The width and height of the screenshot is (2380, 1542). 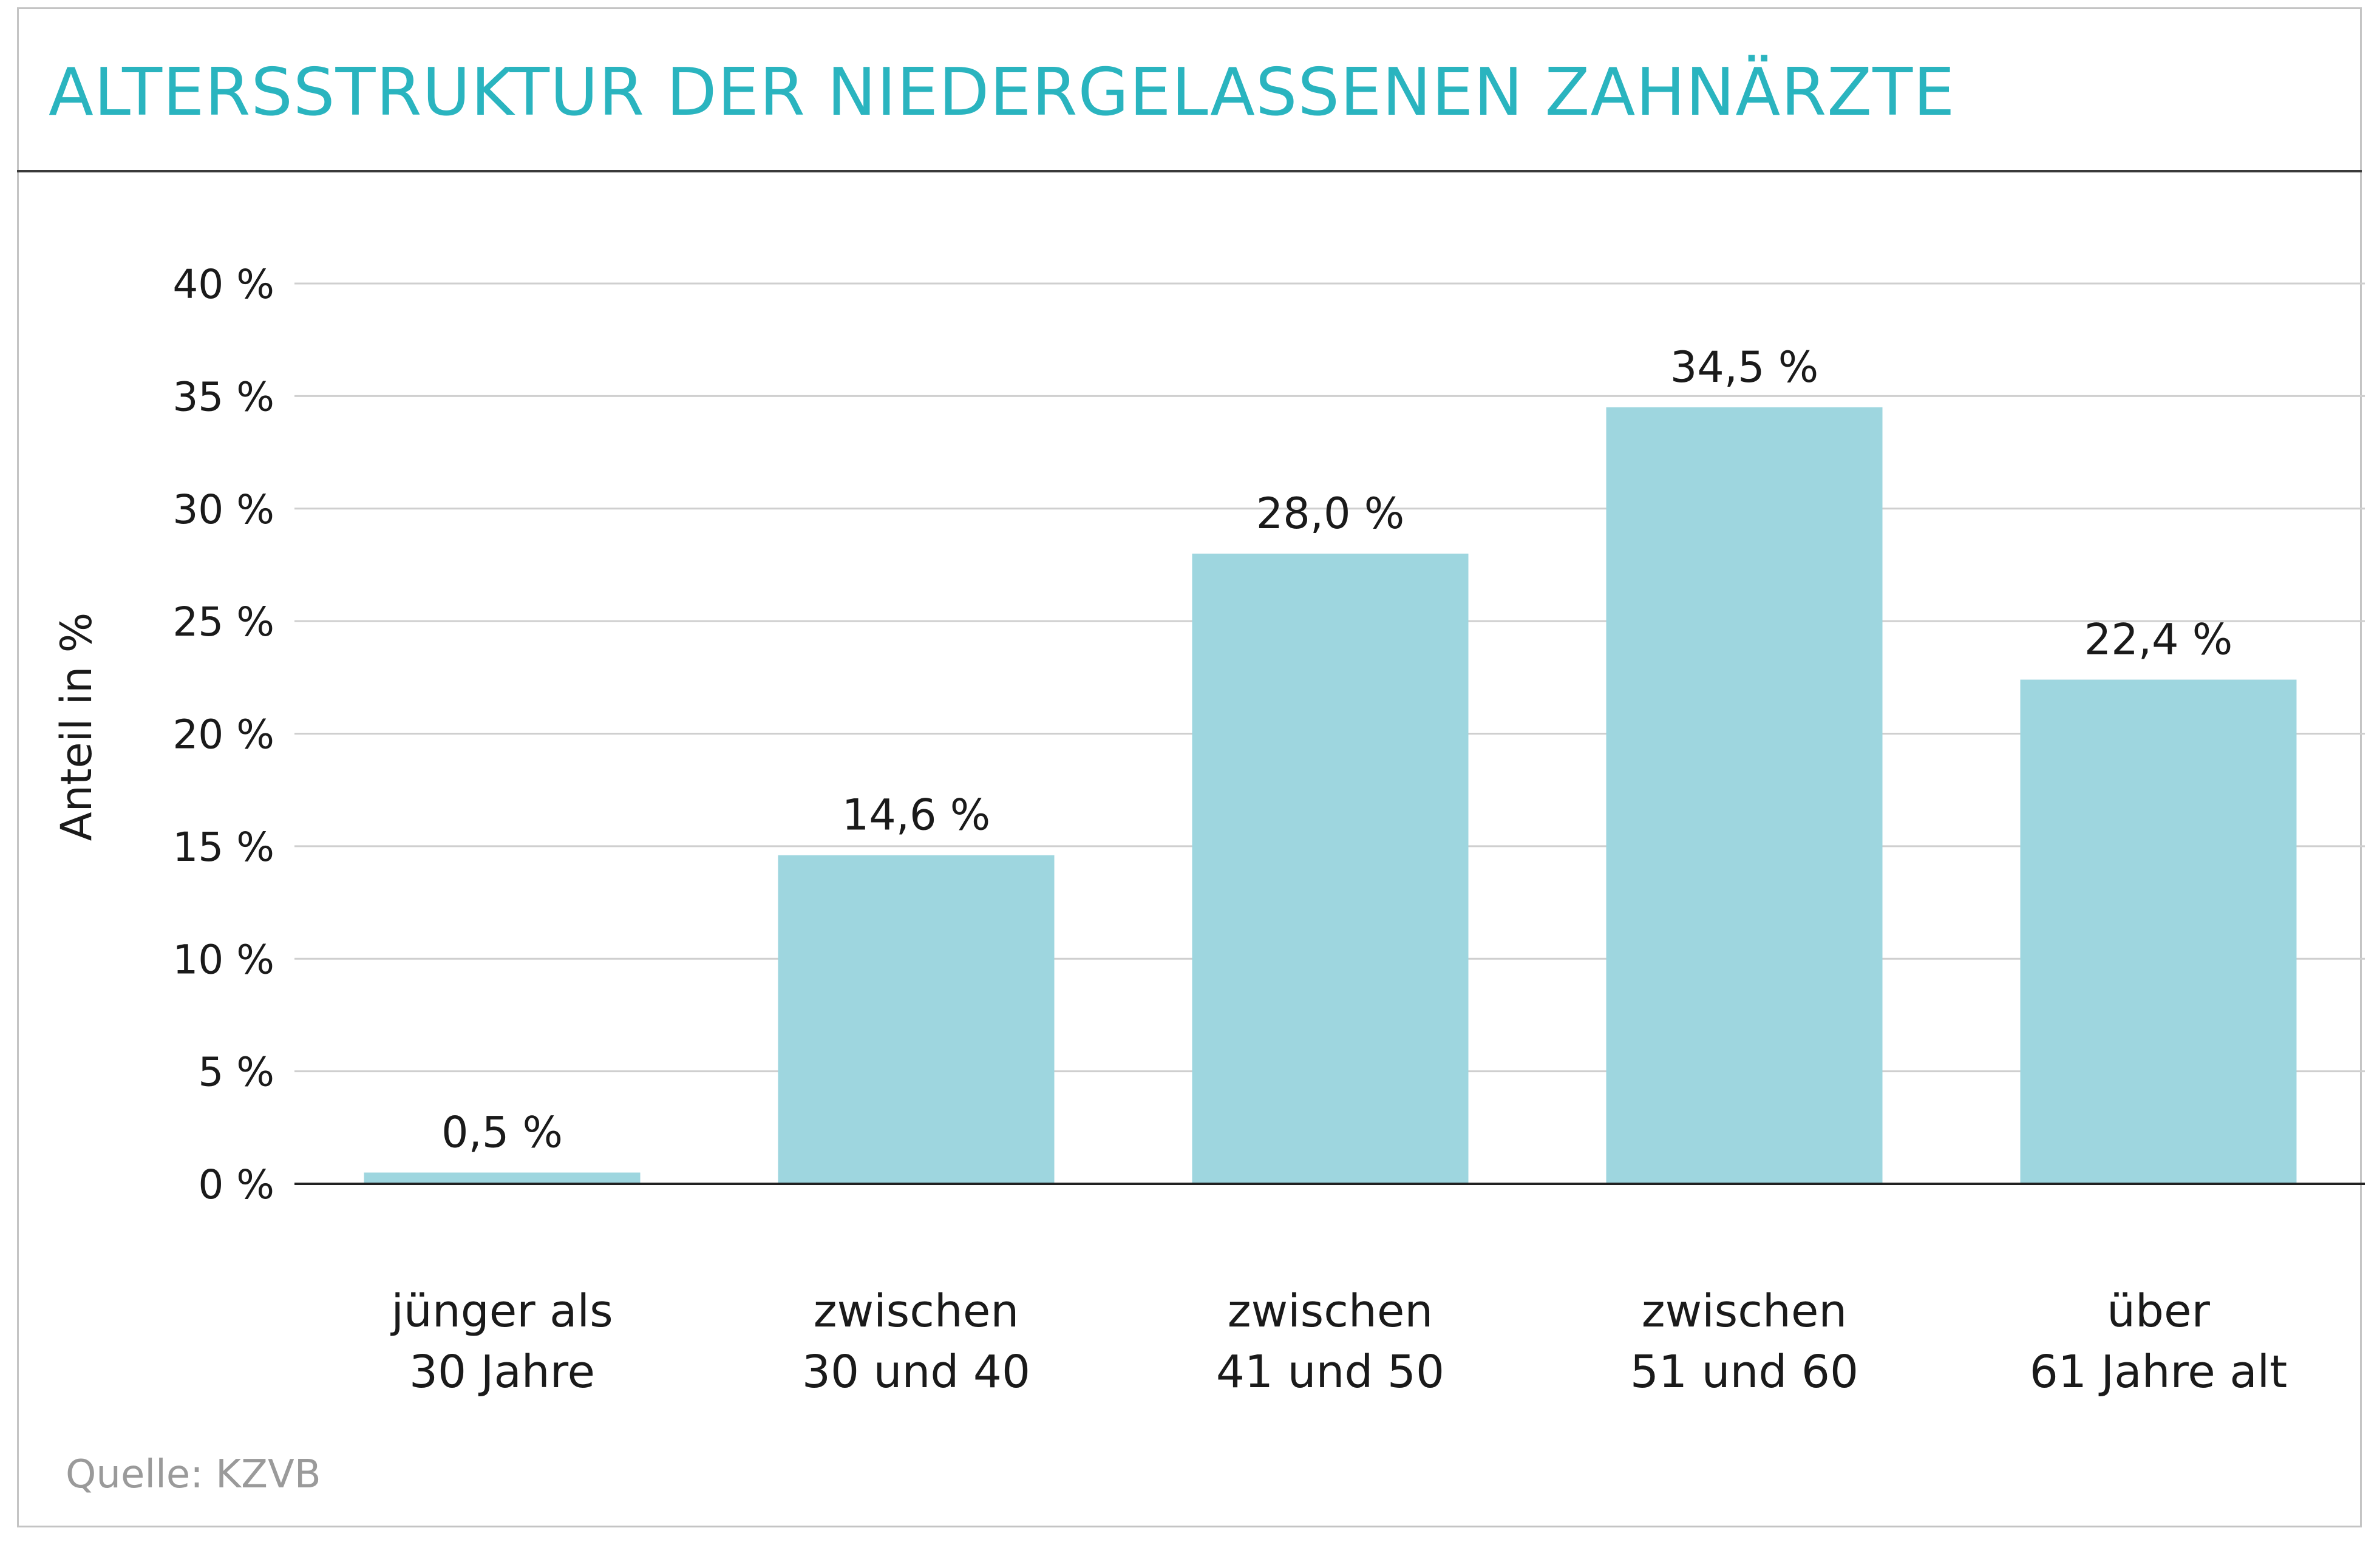 I want to click on source-note: Quelle: KZVB, so click(x=193, y=1474).